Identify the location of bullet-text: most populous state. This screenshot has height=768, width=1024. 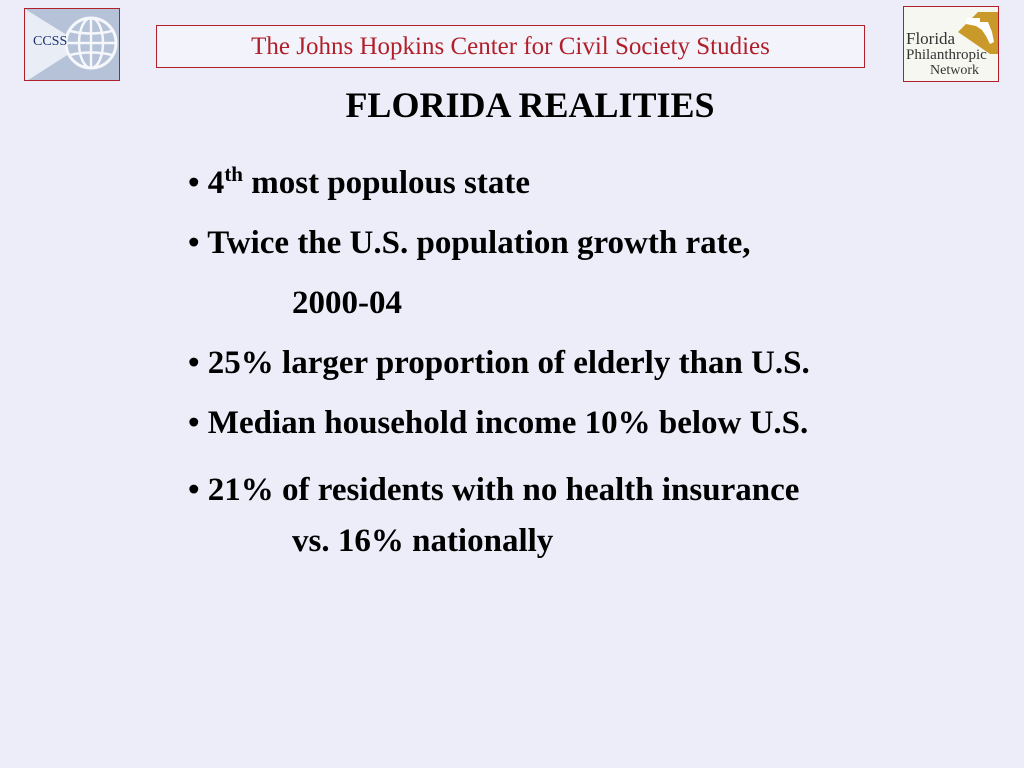
(386, 183).